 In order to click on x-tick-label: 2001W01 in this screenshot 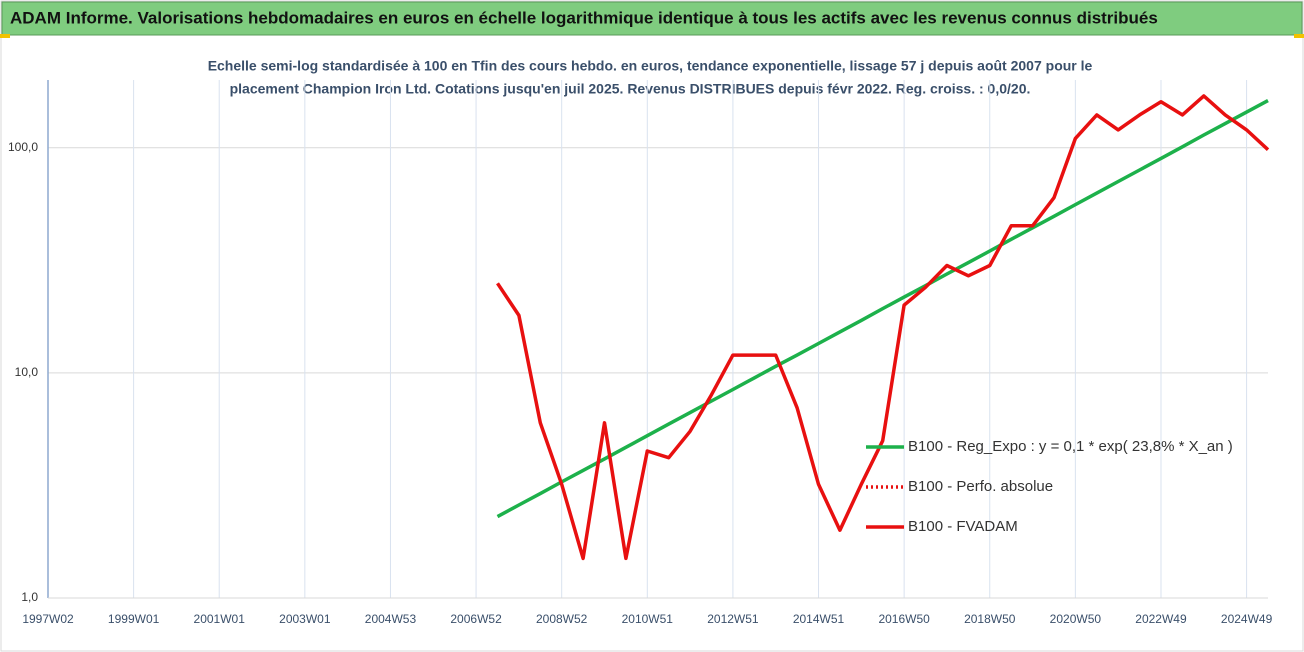, I will do `click(220, 619)`.